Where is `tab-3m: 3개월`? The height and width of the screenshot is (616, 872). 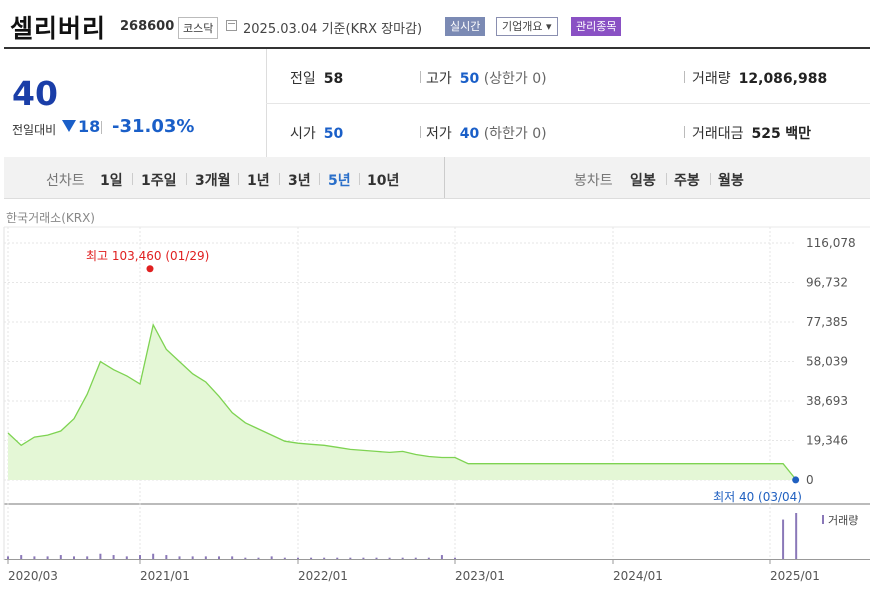 tab-3m: 3개월 is located at coordinates (213, 181).